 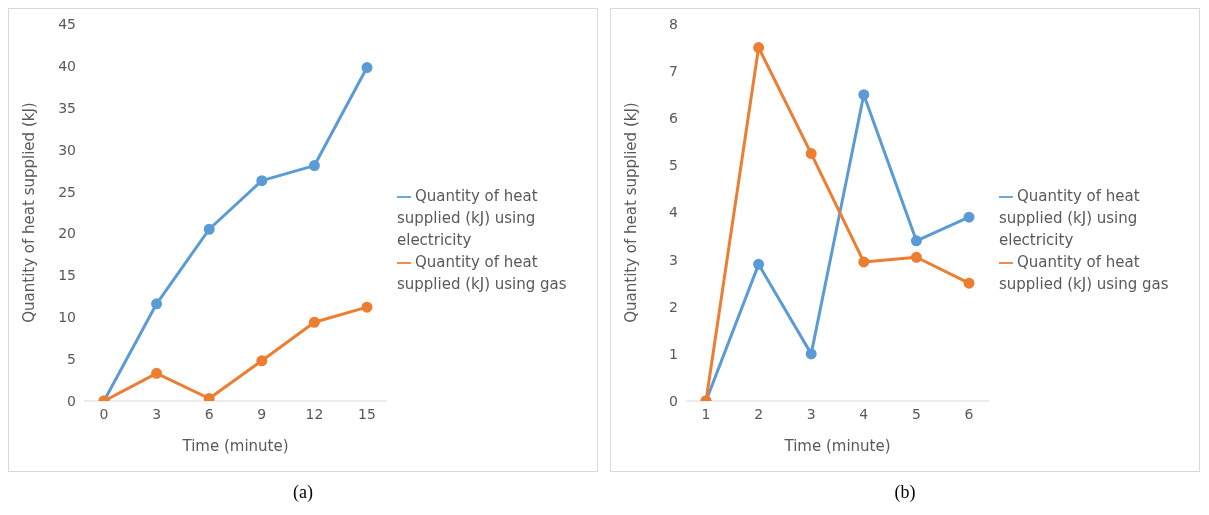 I want to click on y-tick-label: 2, so click(x=673, y=306).